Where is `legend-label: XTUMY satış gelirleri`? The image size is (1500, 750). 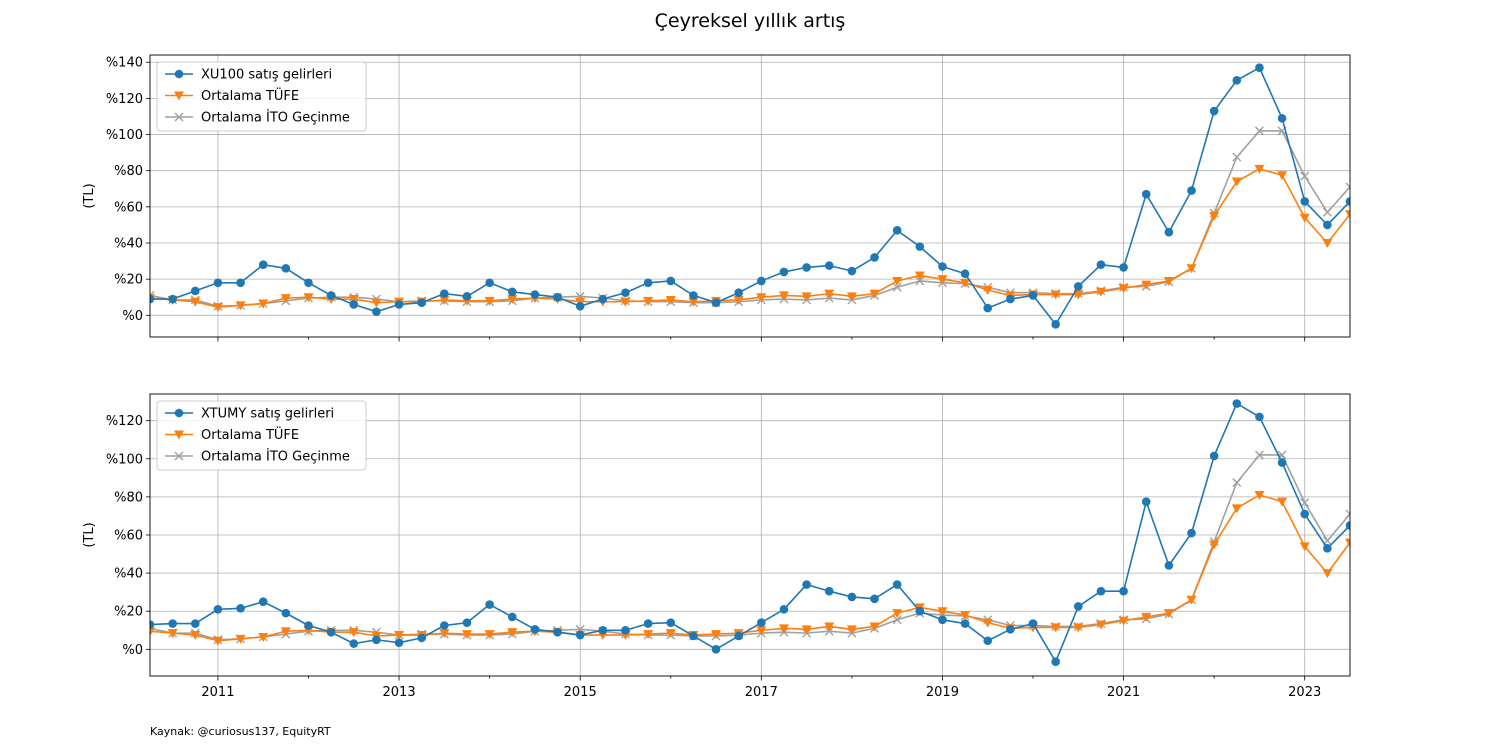
legend-label: XTUMY satış gelirleri is located at coordinates (267, 414).